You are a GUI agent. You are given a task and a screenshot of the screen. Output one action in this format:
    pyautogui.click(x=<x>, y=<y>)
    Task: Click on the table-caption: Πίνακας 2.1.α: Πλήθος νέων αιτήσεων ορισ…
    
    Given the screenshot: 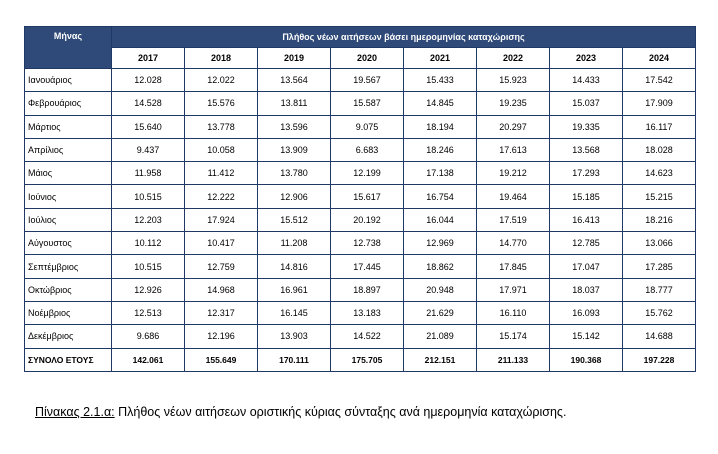 What is the action you would take?
    pyautogui.click(x=300, y=412)
    